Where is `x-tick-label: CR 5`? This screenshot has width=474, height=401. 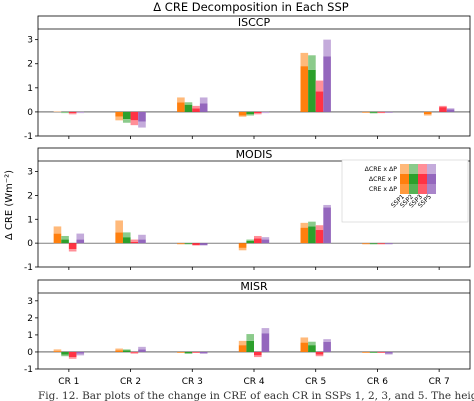
x-tick-label: CR 5 is located at coordinates (315, 382).